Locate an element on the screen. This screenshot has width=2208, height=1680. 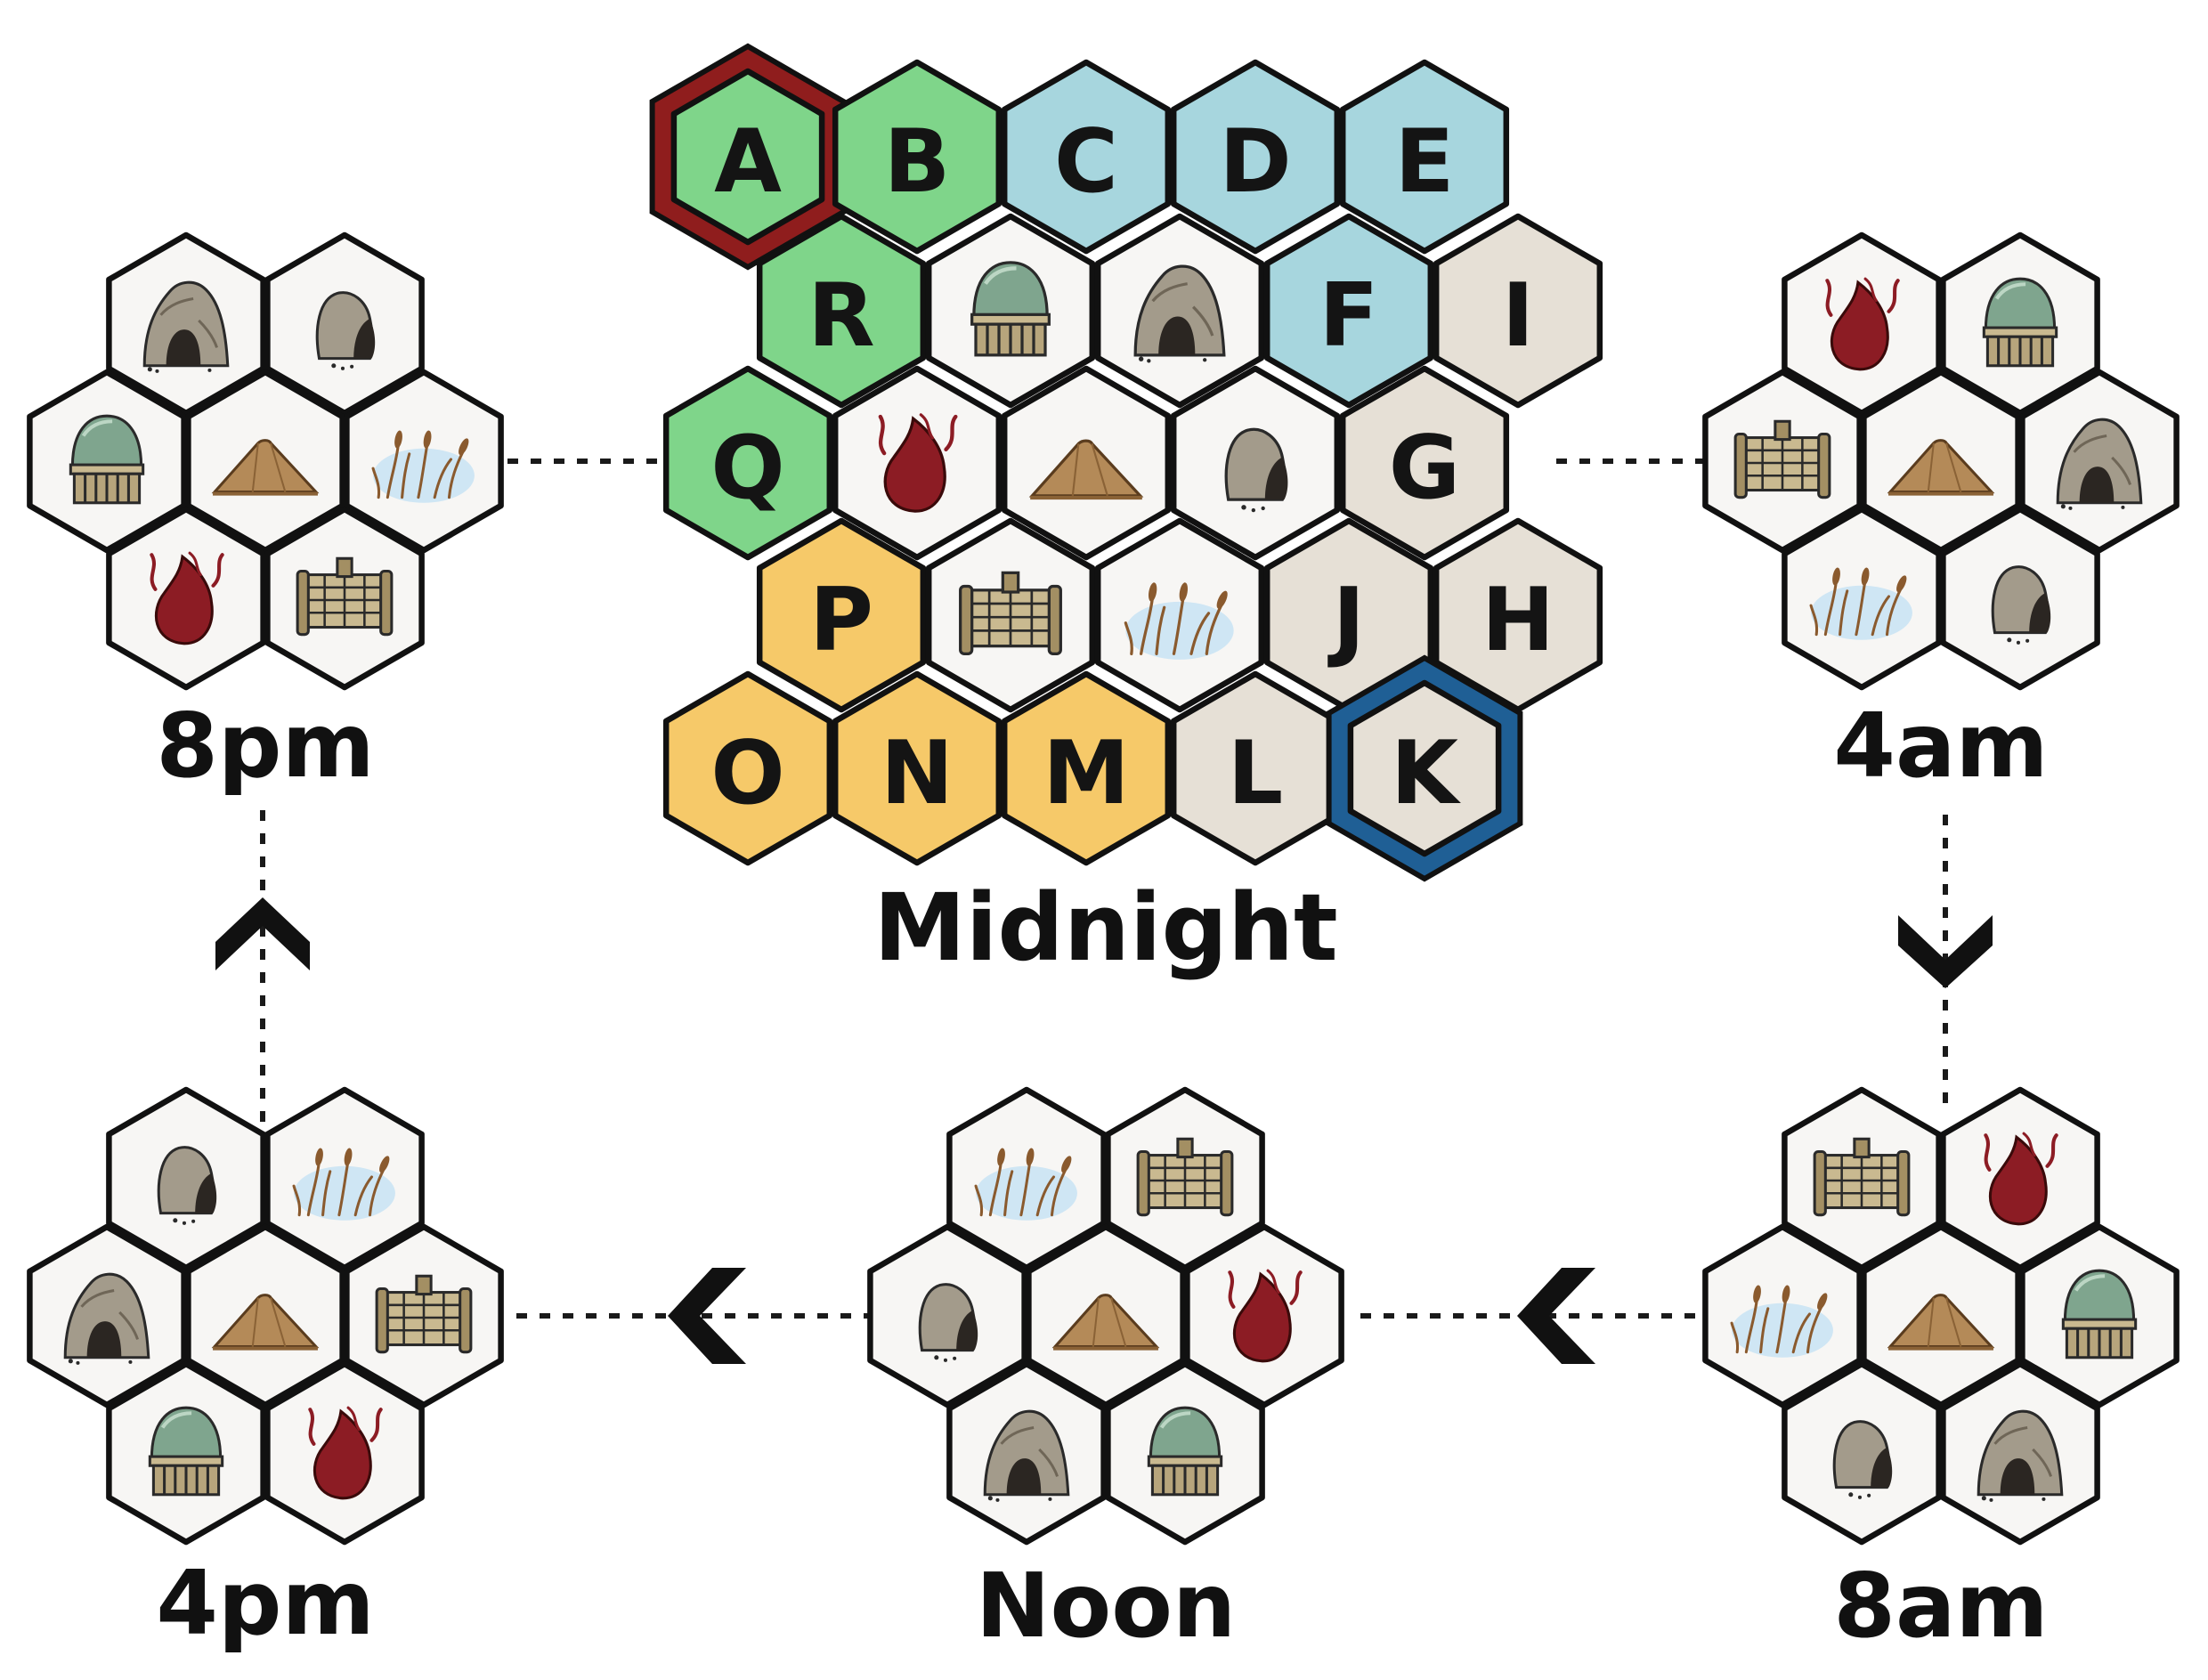
time-label: 4pm is located at coordinates (265, 1603).